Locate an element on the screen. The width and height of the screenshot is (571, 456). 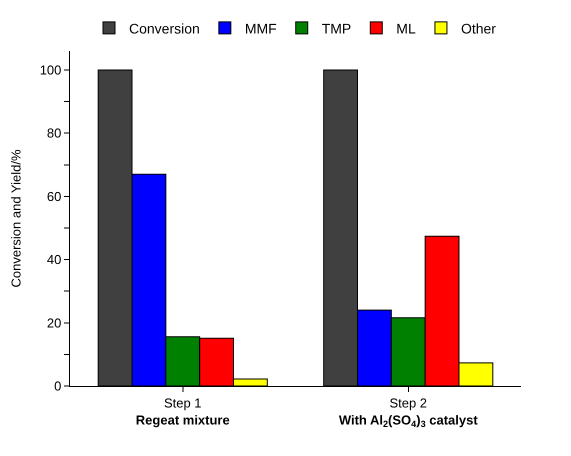
legend-label: ML is located at coordinates (406, 28).